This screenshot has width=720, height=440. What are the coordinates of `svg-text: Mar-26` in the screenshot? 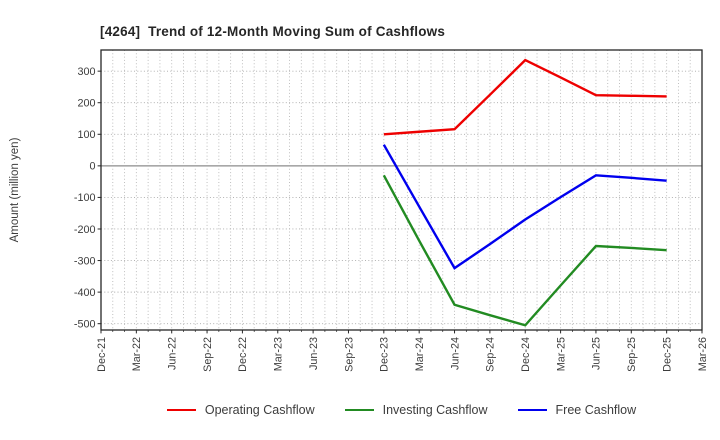 It's located at (703, 354).